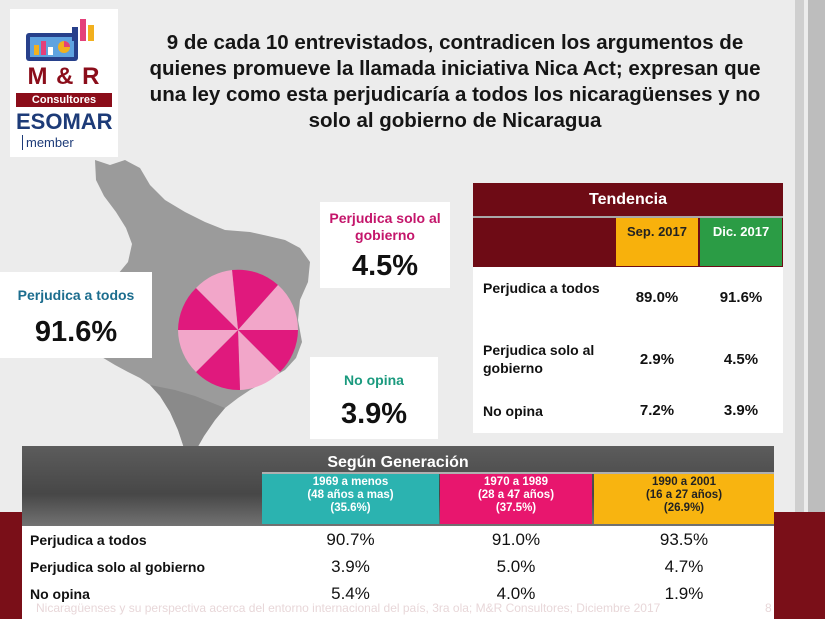 The image size is (825, 619). Describe the element at coordinates (516, 593) in the screenshot. I see `row-value: 4.0%` at that location.